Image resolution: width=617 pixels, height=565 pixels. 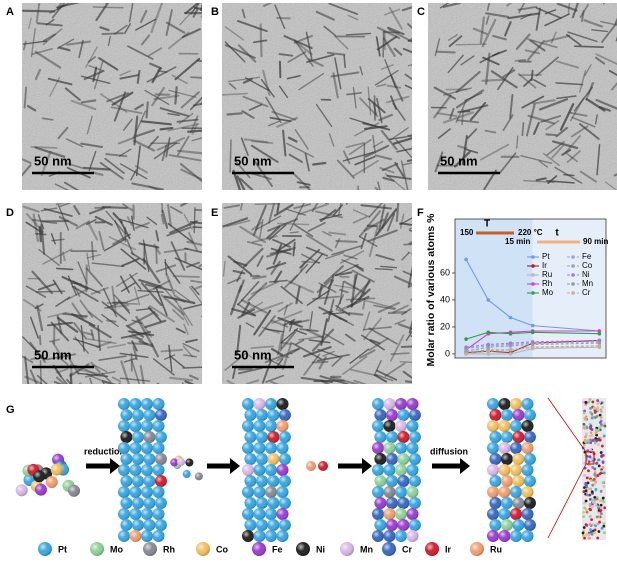 I want to click on legend-label: Rh, so click(x=547, y=283).